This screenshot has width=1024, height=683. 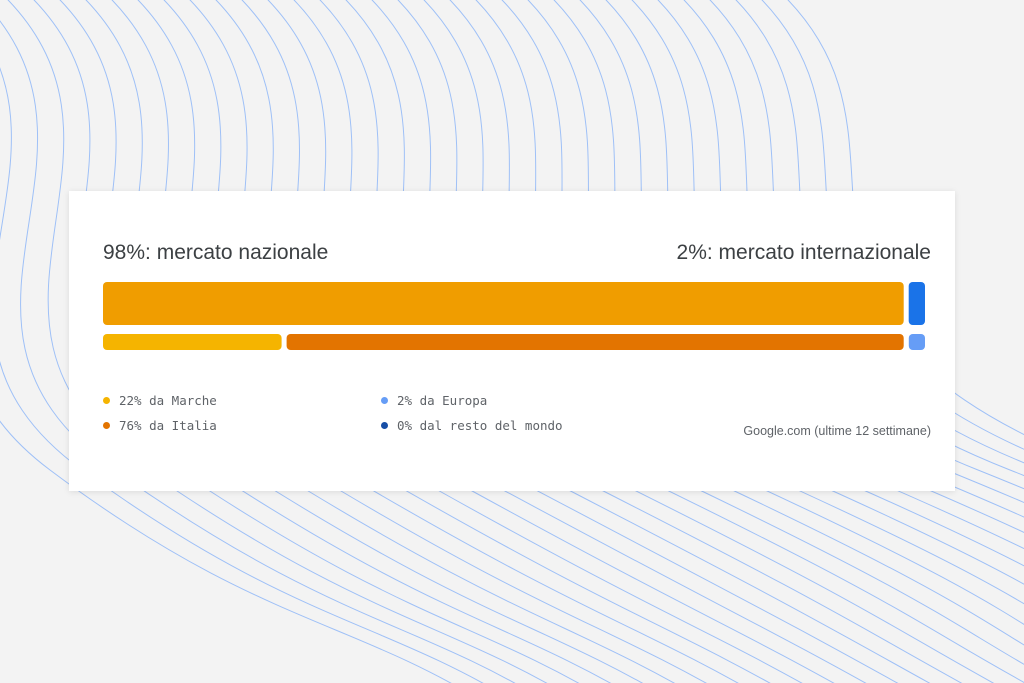 What do you see at coordinates (216, 252) in the screenshot?
I see `national-market-title: 98%: mercato nazionale` at bounding box center [216, 252].